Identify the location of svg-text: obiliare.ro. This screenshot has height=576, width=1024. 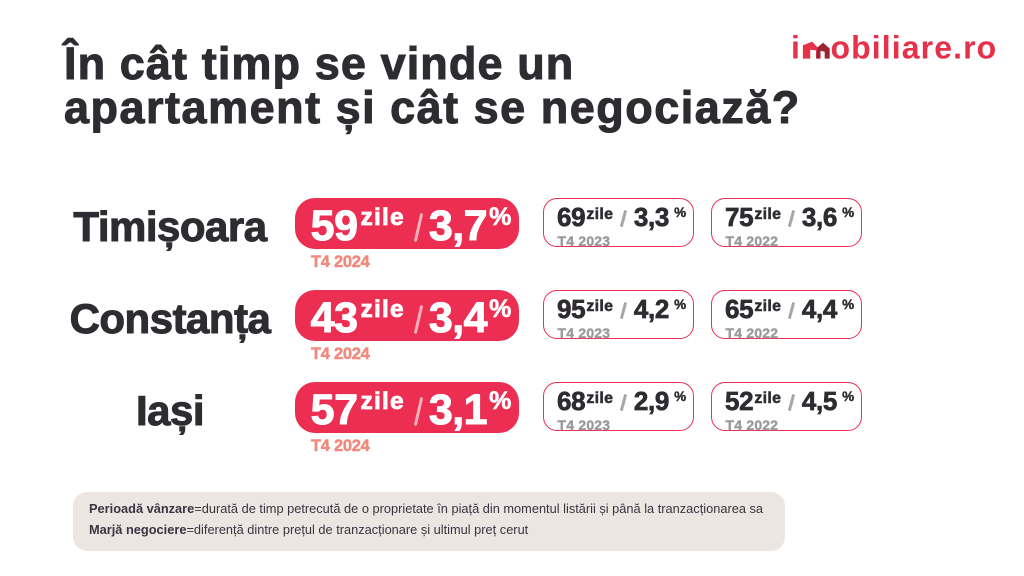
(914, 48).